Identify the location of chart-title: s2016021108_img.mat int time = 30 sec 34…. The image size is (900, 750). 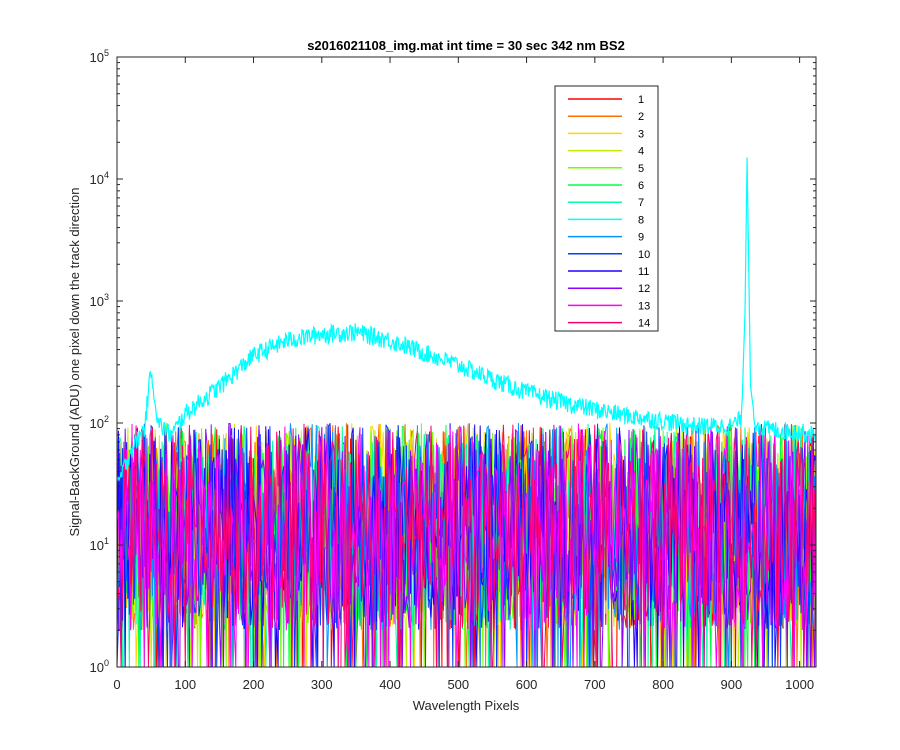
(466, 45).